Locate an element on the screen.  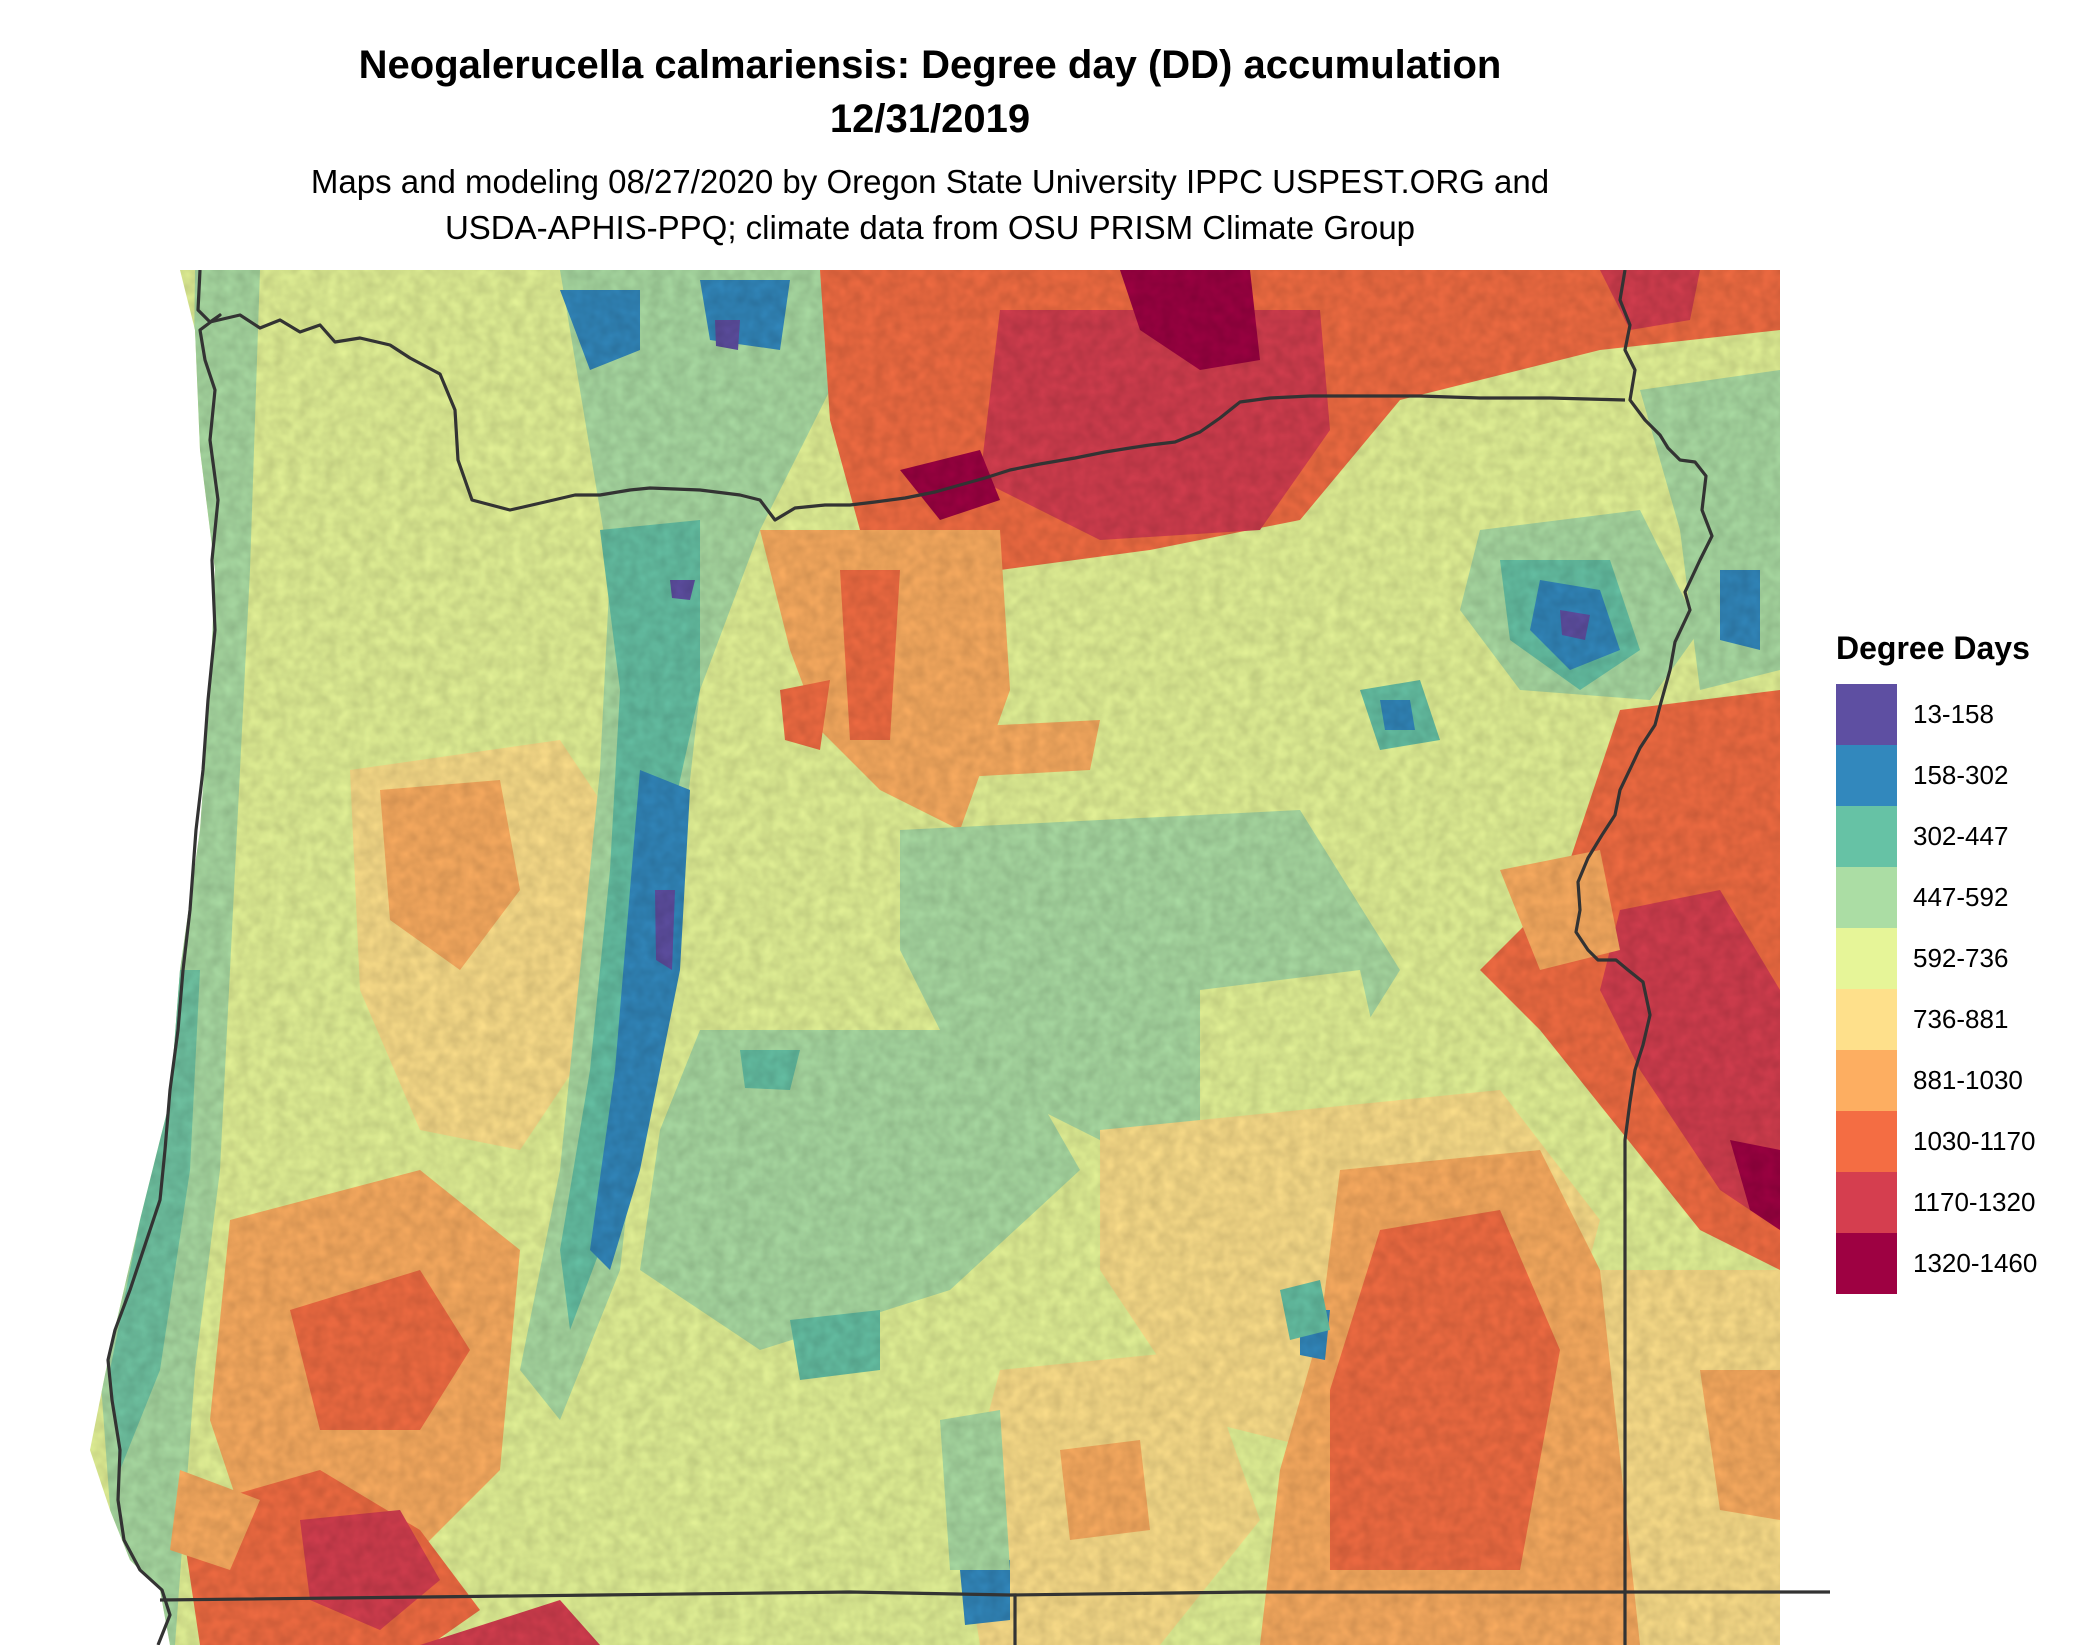
map-date: 12/31/2019 is located at coordinates (930, 119).